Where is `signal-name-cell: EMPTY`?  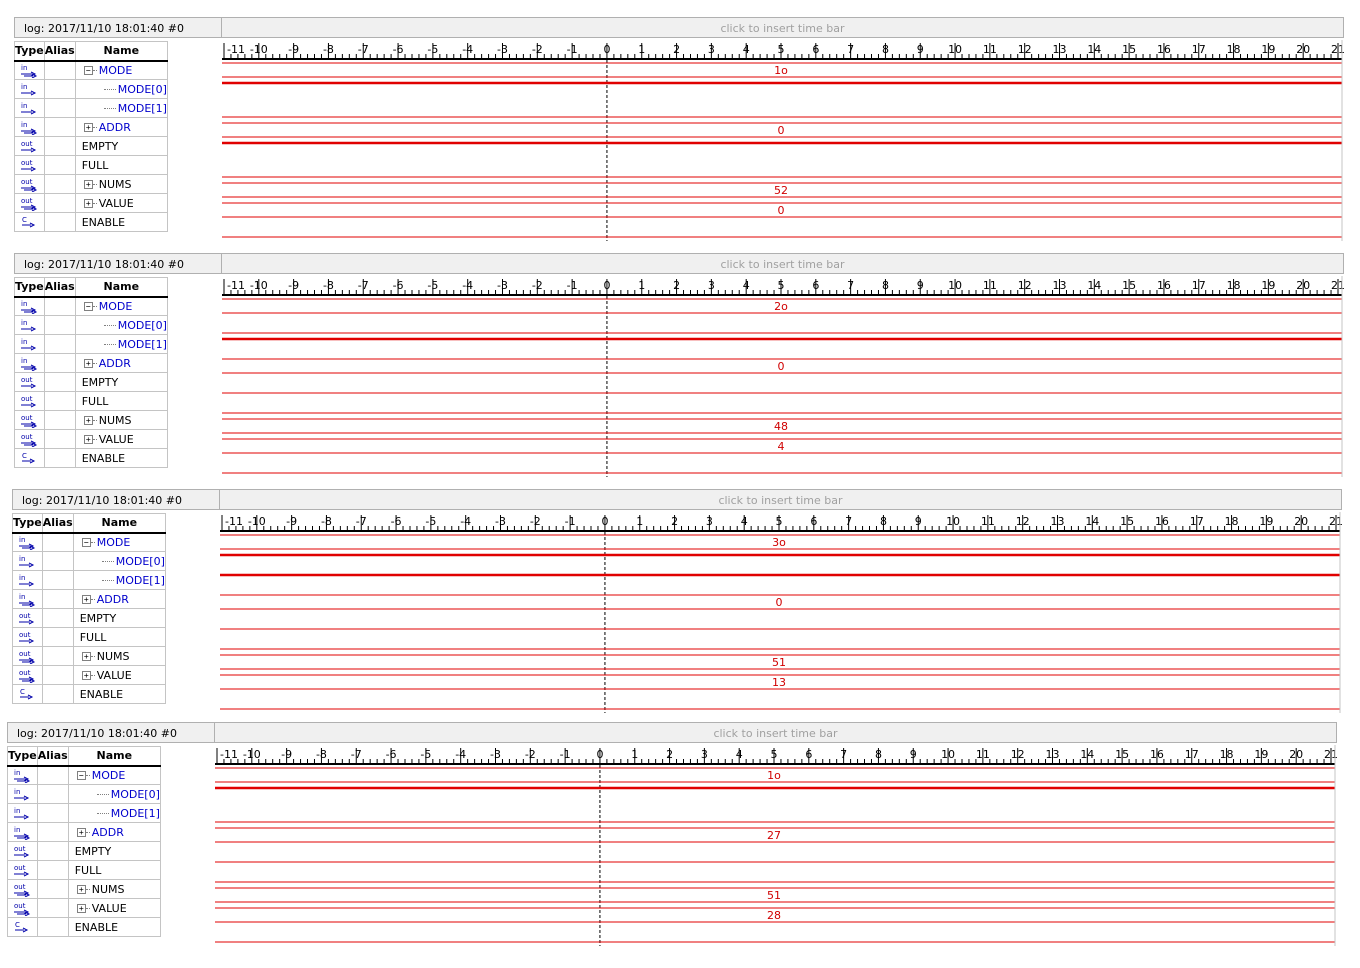 signal-name-cell: EMPTY is located at coordinates (121, 146).